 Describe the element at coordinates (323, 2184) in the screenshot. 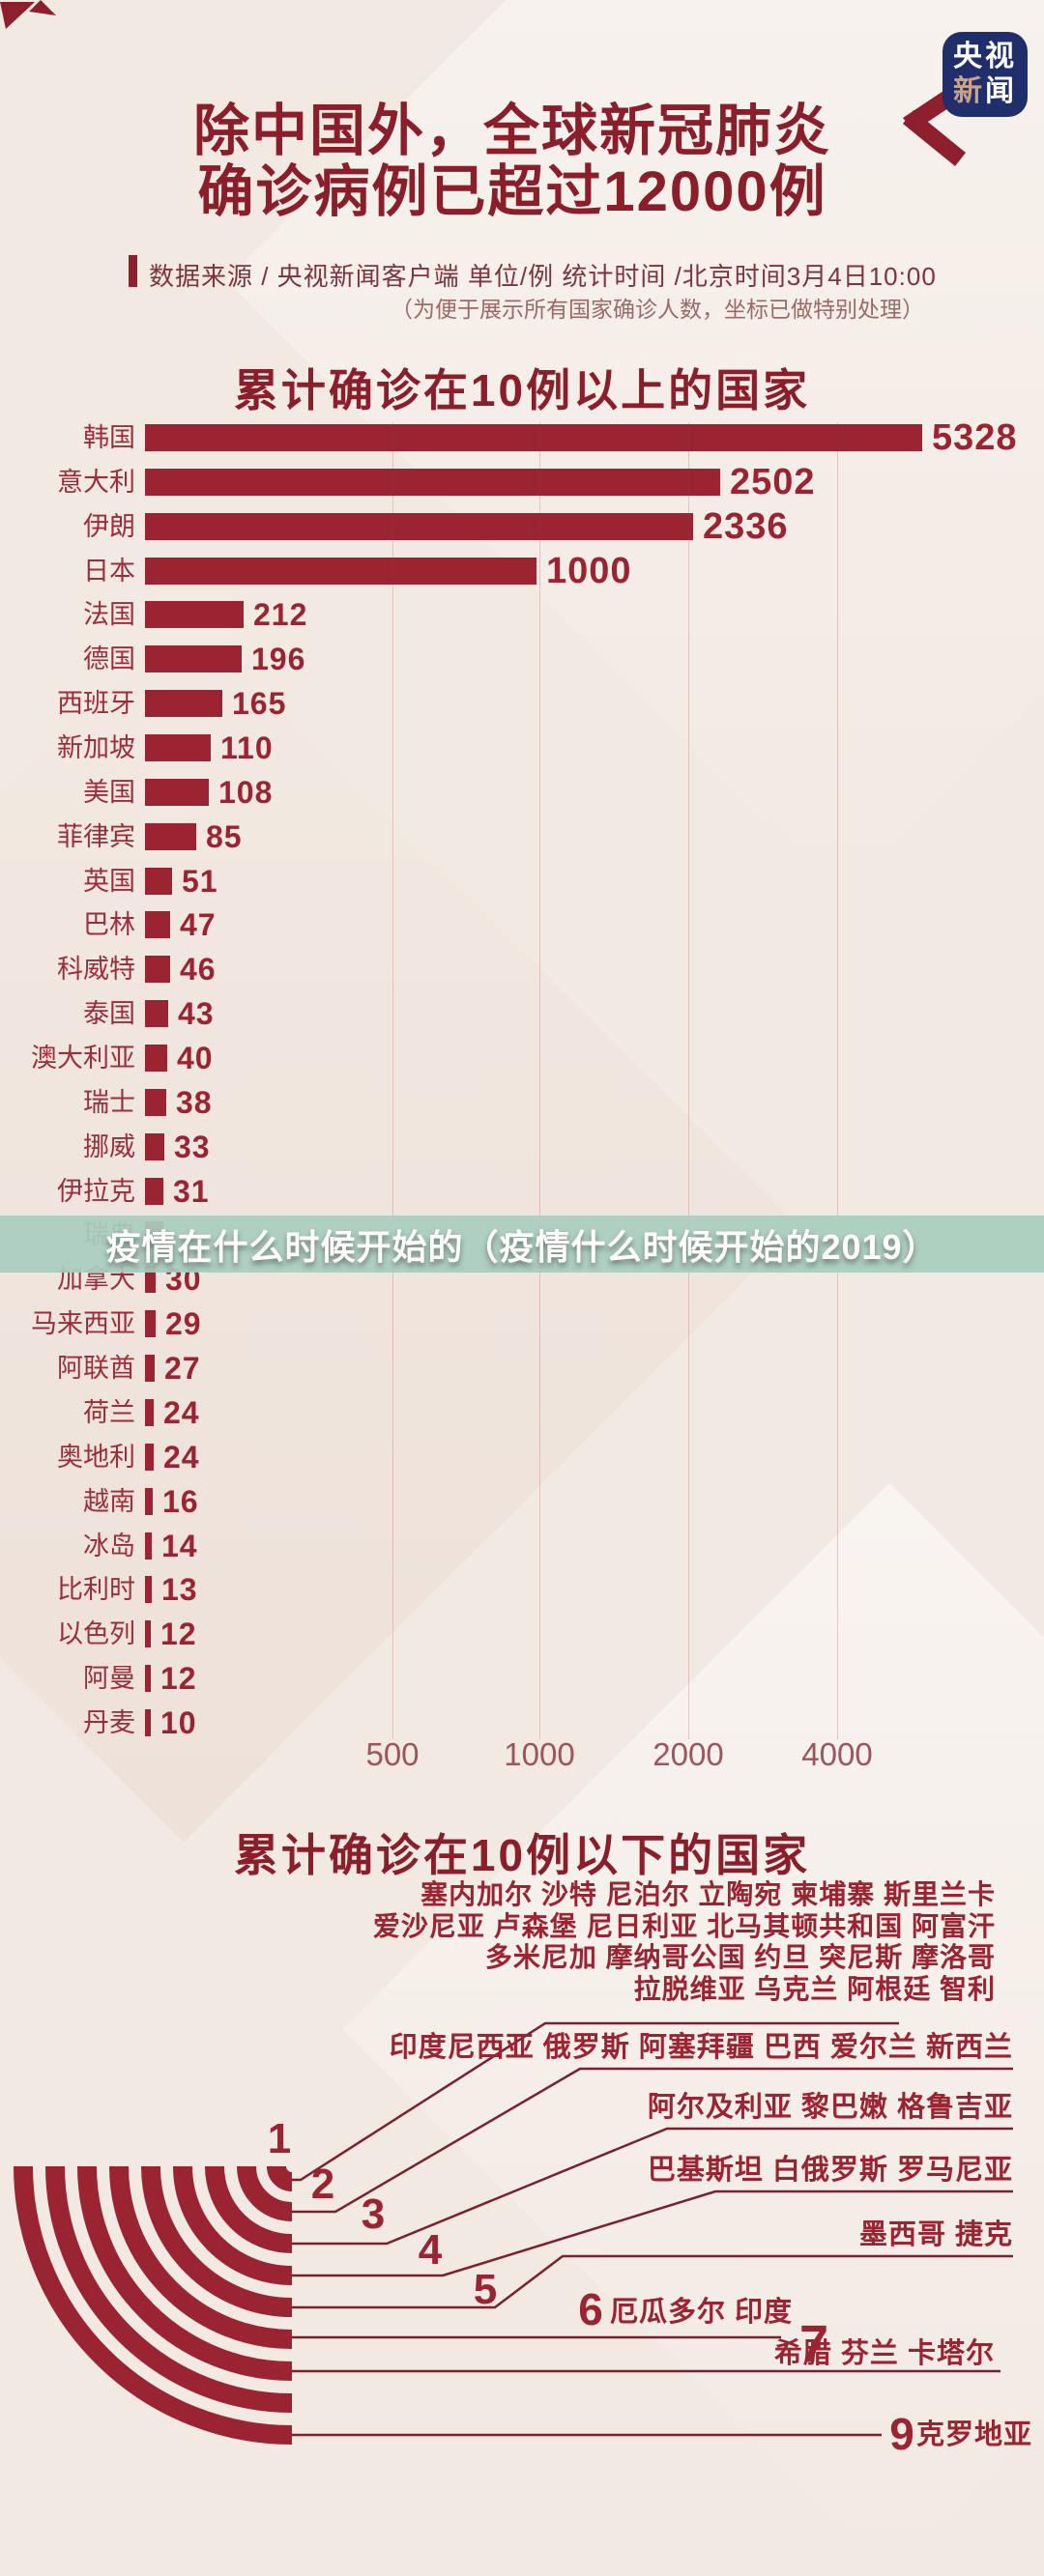

I see `group-count-number: 2` at that location.